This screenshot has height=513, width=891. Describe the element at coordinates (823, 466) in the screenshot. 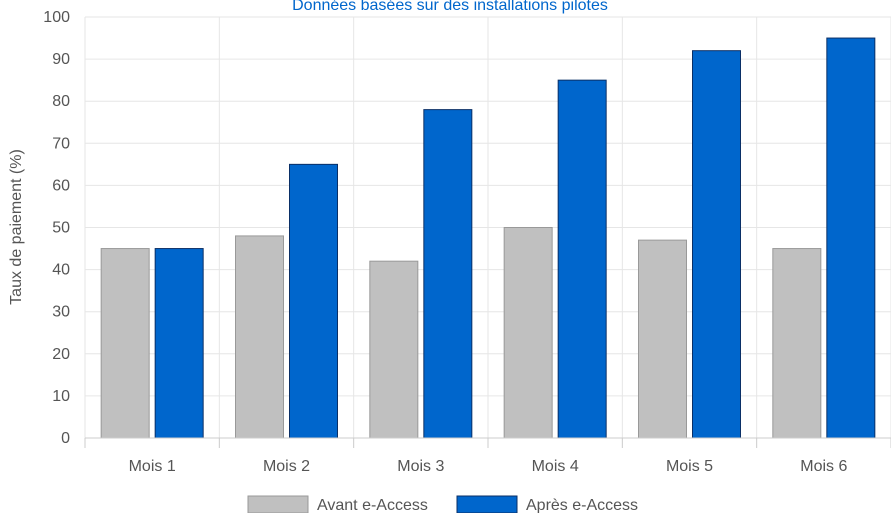

I see `x-tick-label: Mois 6` at that location.